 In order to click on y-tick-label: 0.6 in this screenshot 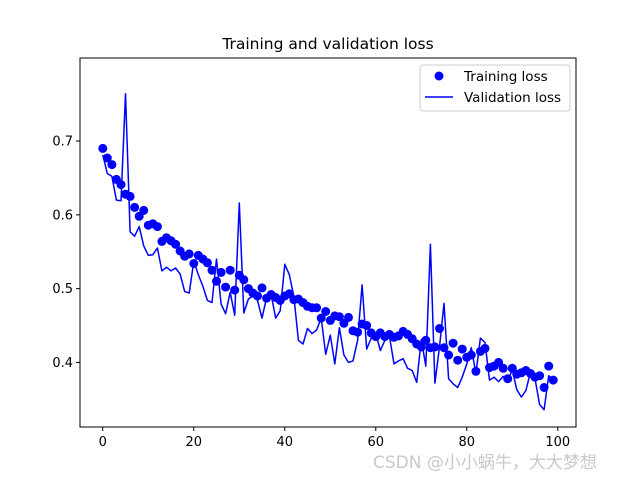, I will do `click(62, 215)`.